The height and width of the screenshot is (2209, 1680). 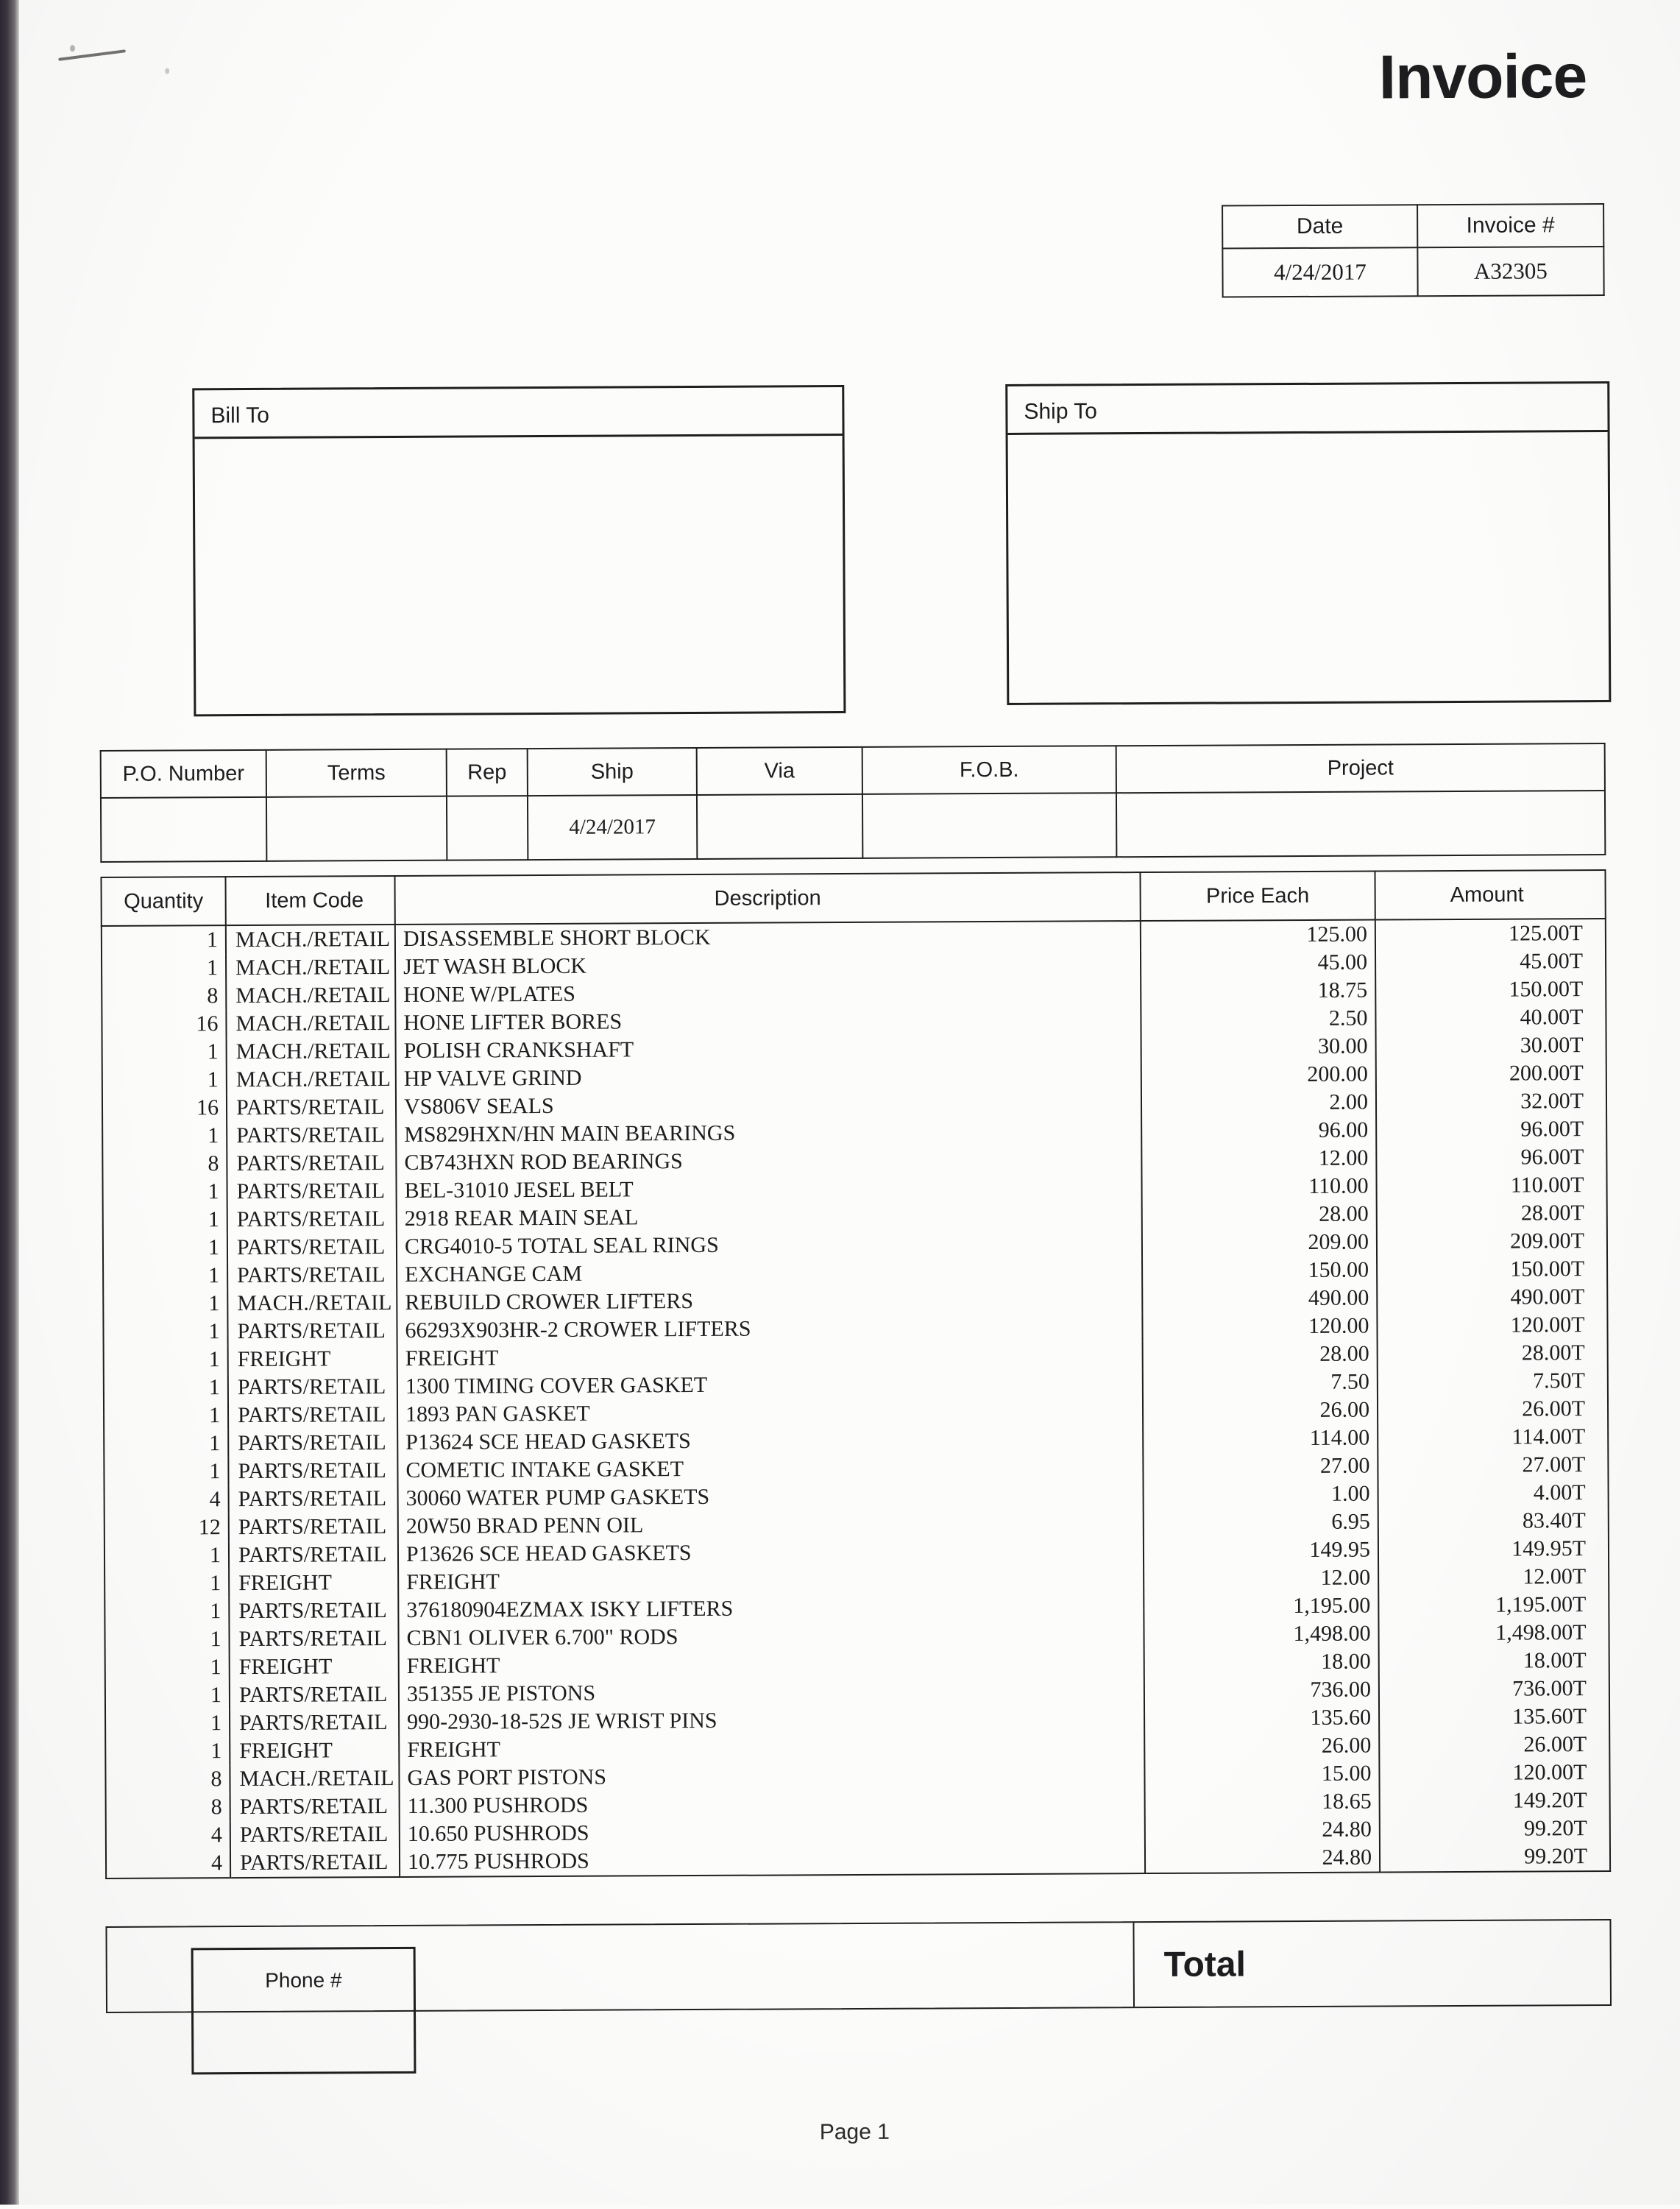 I want to click on cell-amount: 149.95T, so click(x=1493, y=1549).